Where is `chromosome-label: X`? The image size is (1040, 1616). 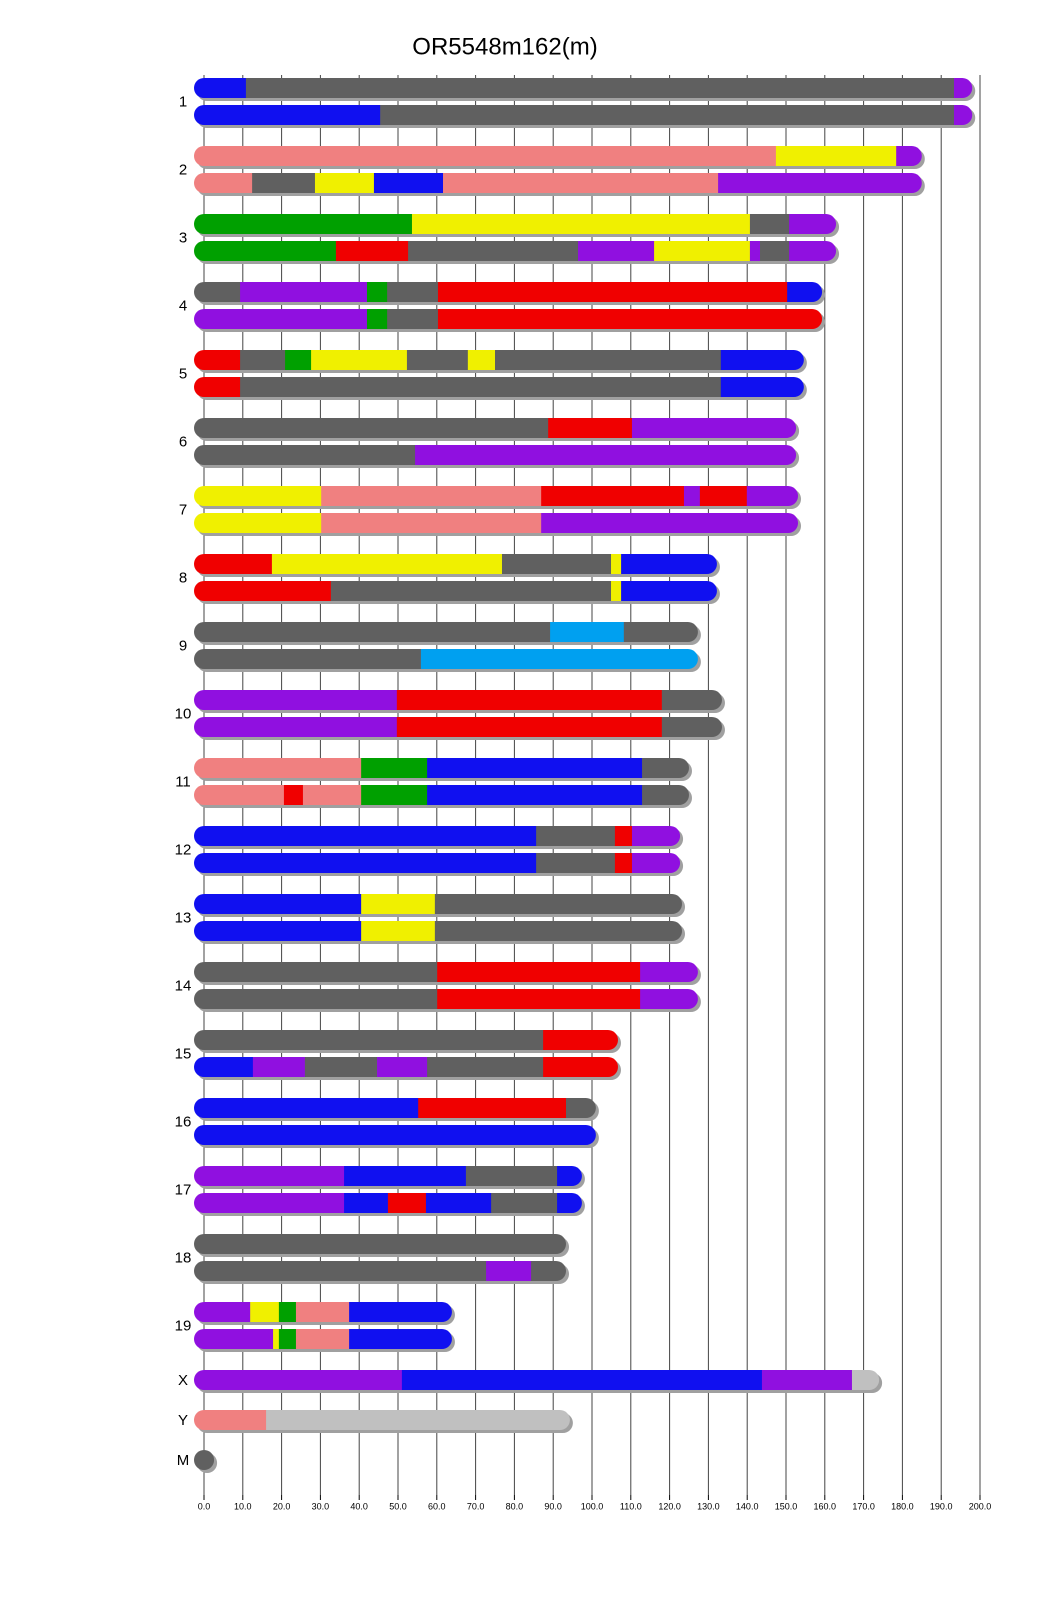 chromosome-label: X is located at coordinates (183, 1380).